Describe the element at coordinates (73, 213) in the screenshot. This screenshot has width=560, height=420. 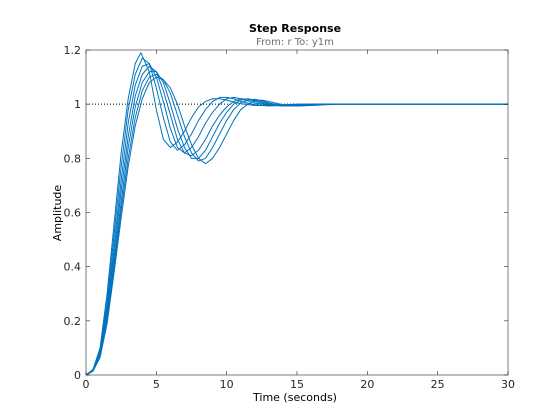
I see `y-tick-label: 0.6` at that location.